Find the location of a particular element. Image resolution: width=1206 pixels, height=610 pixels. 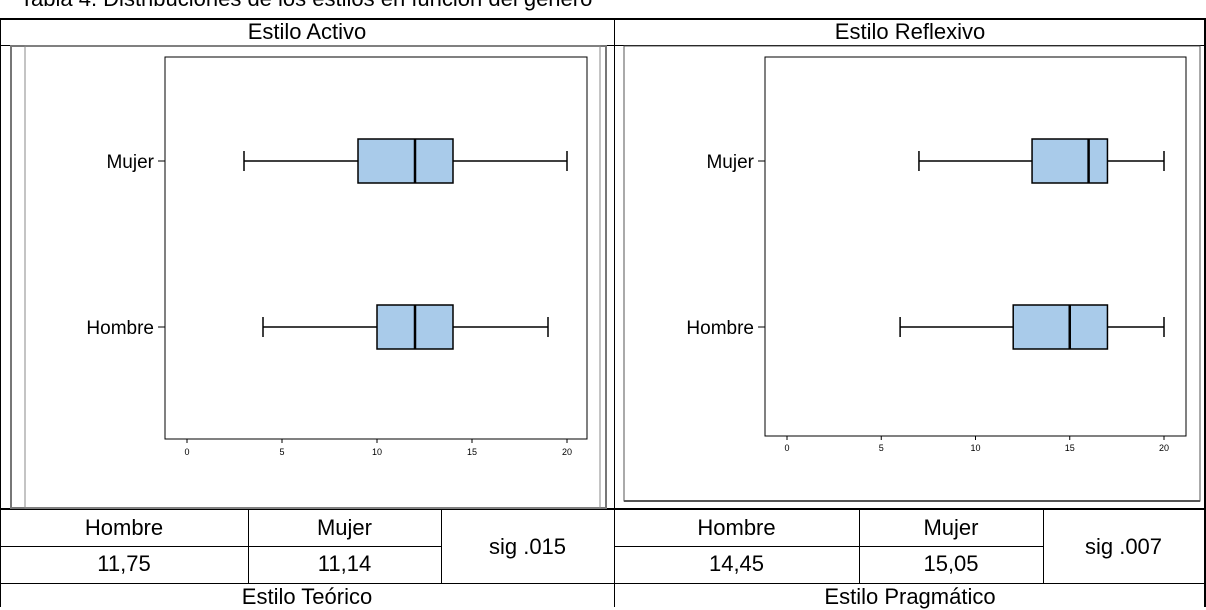

table-border-right is located at coordinates (1205, 312).